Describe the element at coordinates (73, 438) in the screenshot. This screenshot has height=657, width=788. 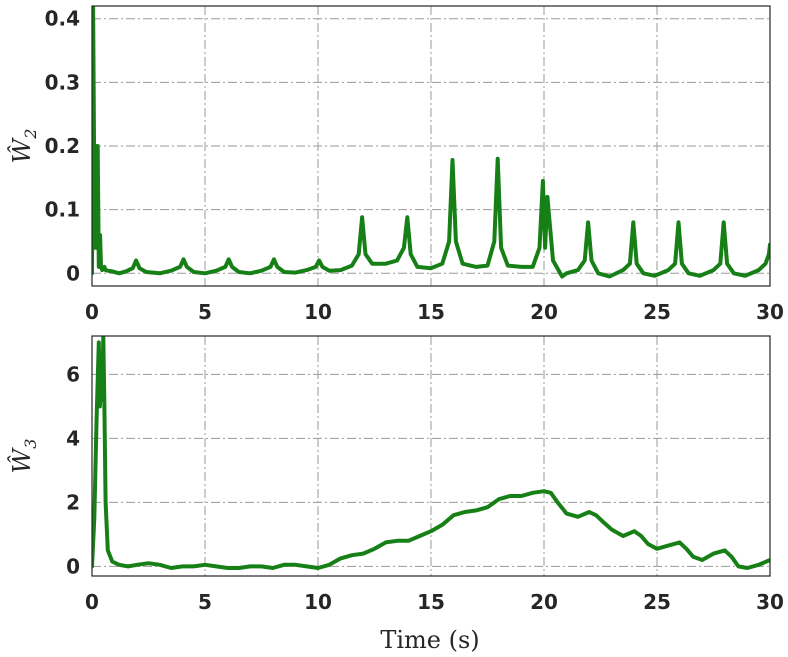
I see `y-tick-label: 4` at that location.